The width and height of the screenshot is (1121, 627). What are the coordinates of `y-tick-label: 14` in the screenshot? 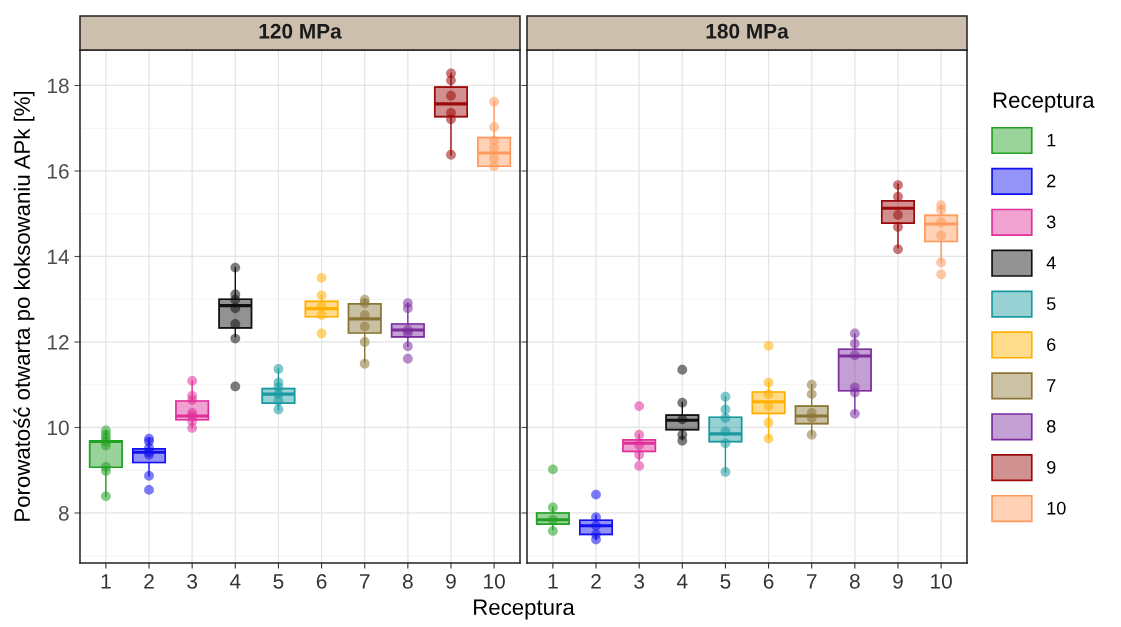 It's located at (58, 257).